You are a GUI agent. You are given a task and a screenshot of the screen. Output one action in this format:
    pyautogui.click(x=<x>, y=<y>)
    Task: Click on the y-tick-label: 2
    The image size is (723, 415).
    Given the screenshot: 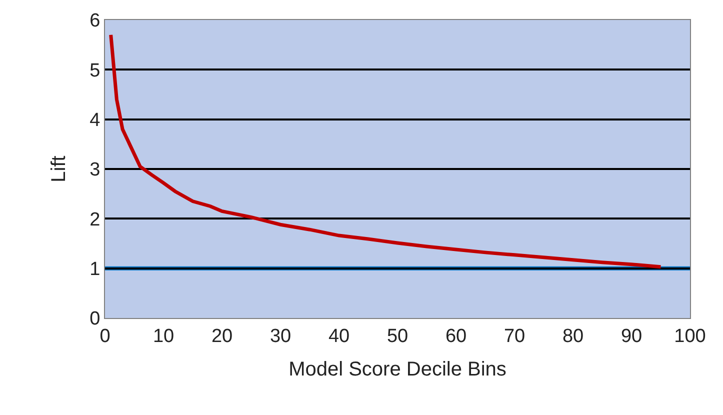 What is the action you would take?
    pyautogui.click(x=95, y=219)
    